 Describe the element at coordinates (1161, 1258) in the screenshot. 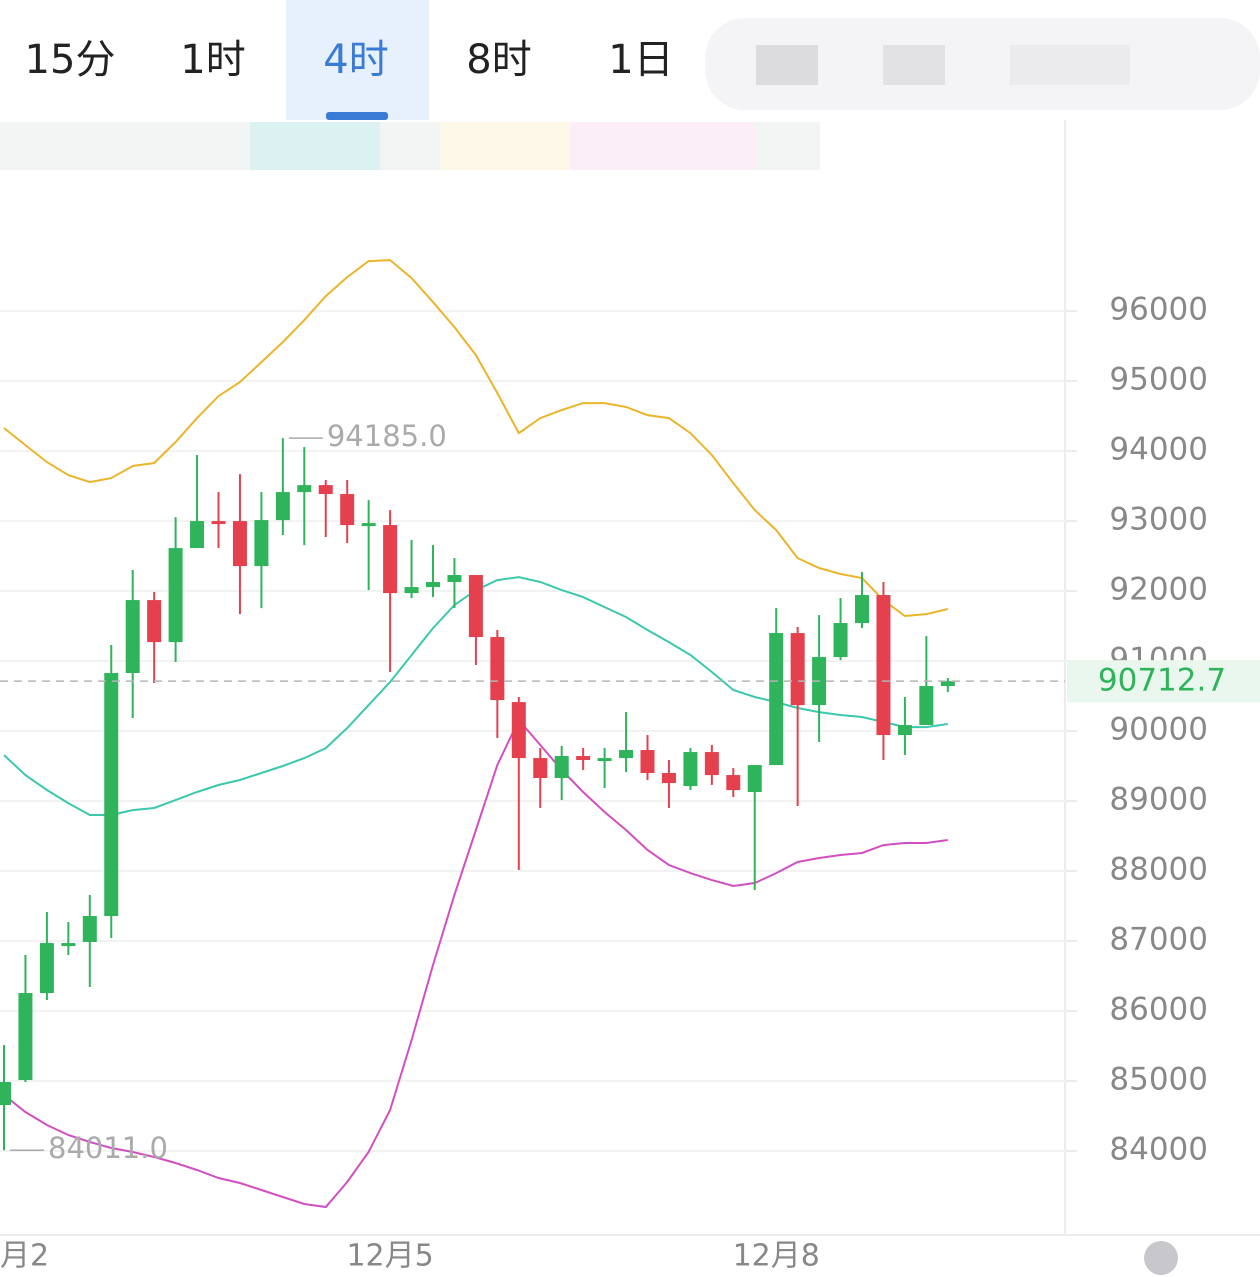

I see `logo-icon` at that location.